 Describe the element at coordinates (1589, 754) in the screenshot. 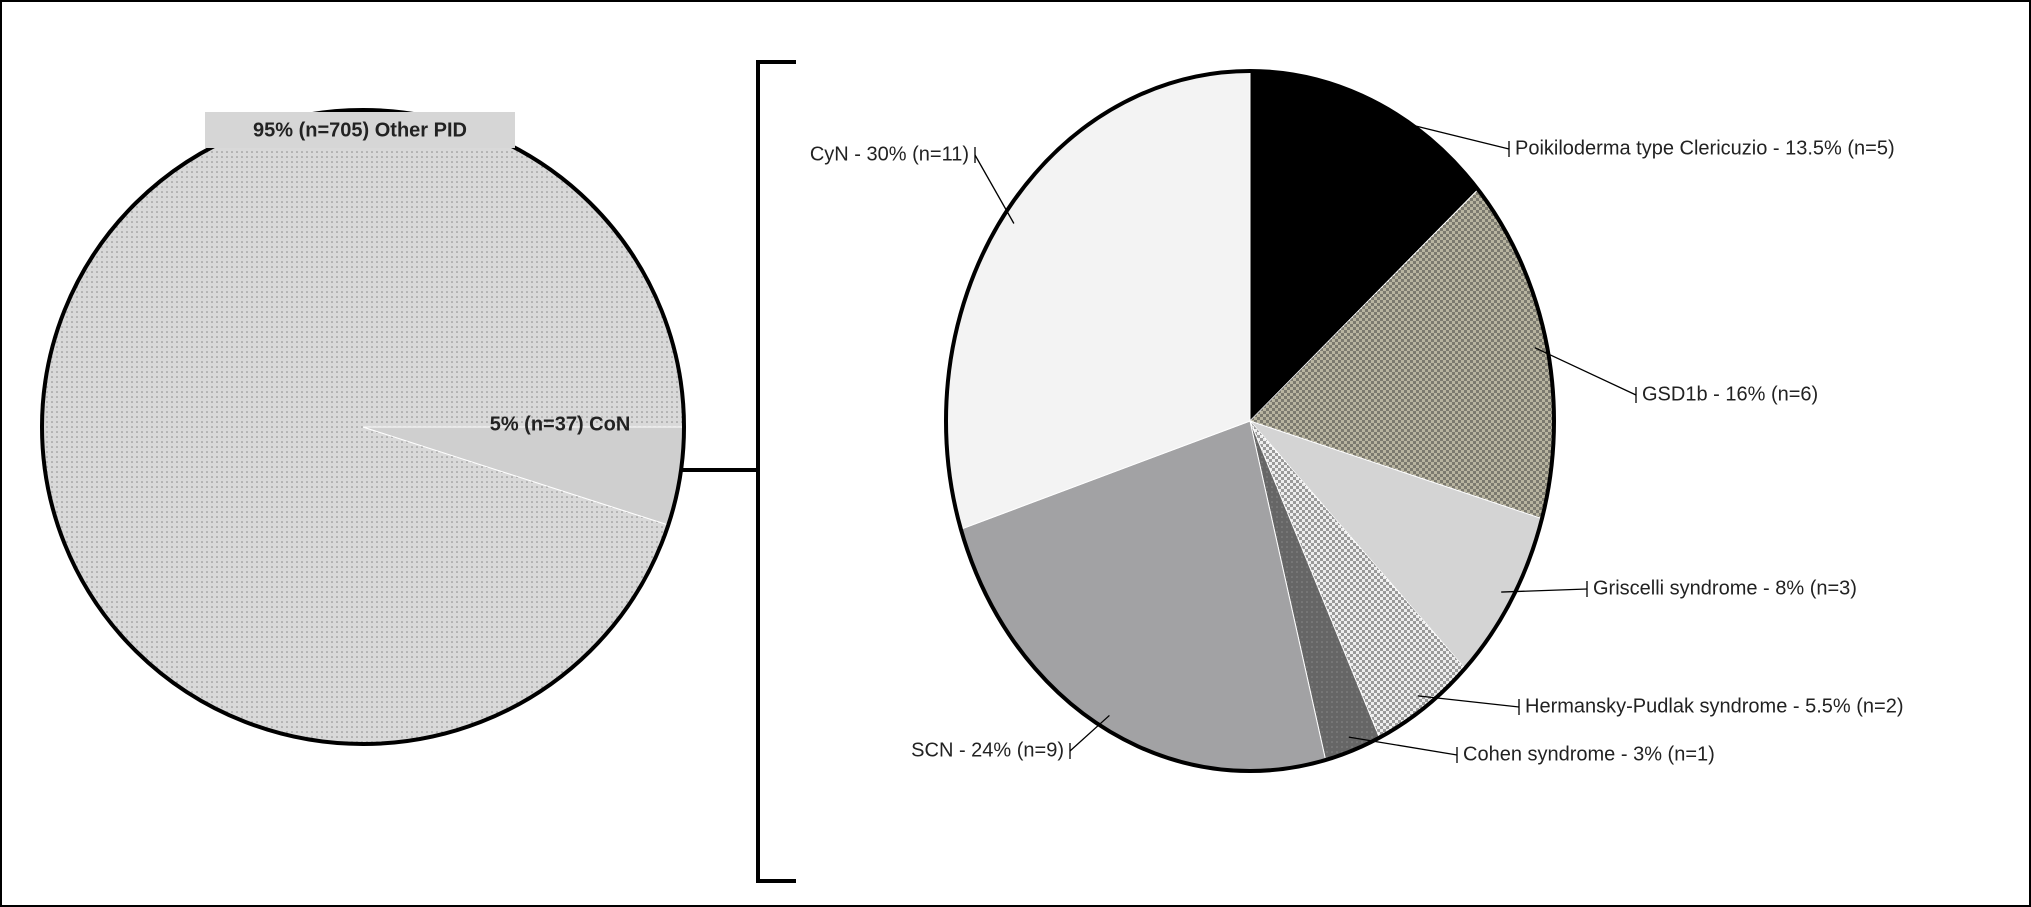

I see `slice-label: Cohen syndrome - 3% (n=1)` at that location.